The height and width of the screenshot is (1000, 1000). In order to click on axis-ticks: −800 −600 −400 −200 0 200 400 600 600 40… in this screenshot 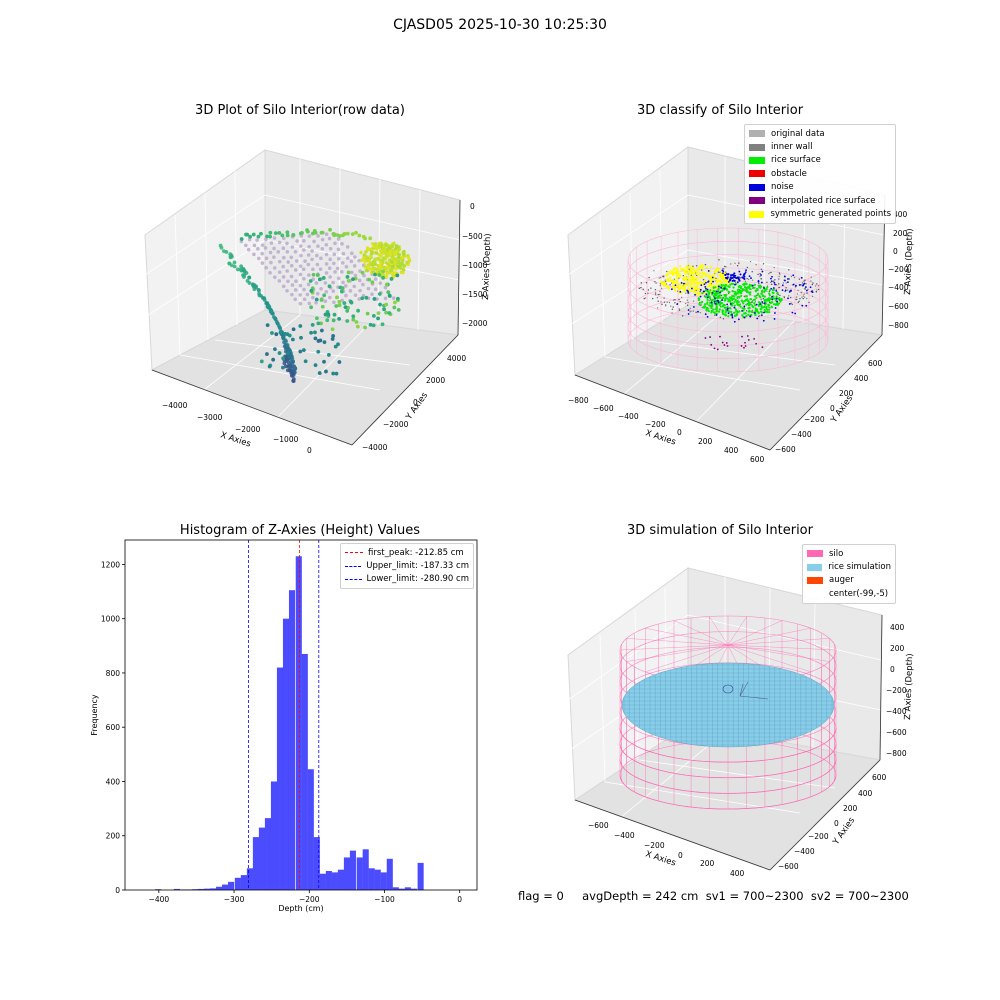, I will do `click(738, 337)`.